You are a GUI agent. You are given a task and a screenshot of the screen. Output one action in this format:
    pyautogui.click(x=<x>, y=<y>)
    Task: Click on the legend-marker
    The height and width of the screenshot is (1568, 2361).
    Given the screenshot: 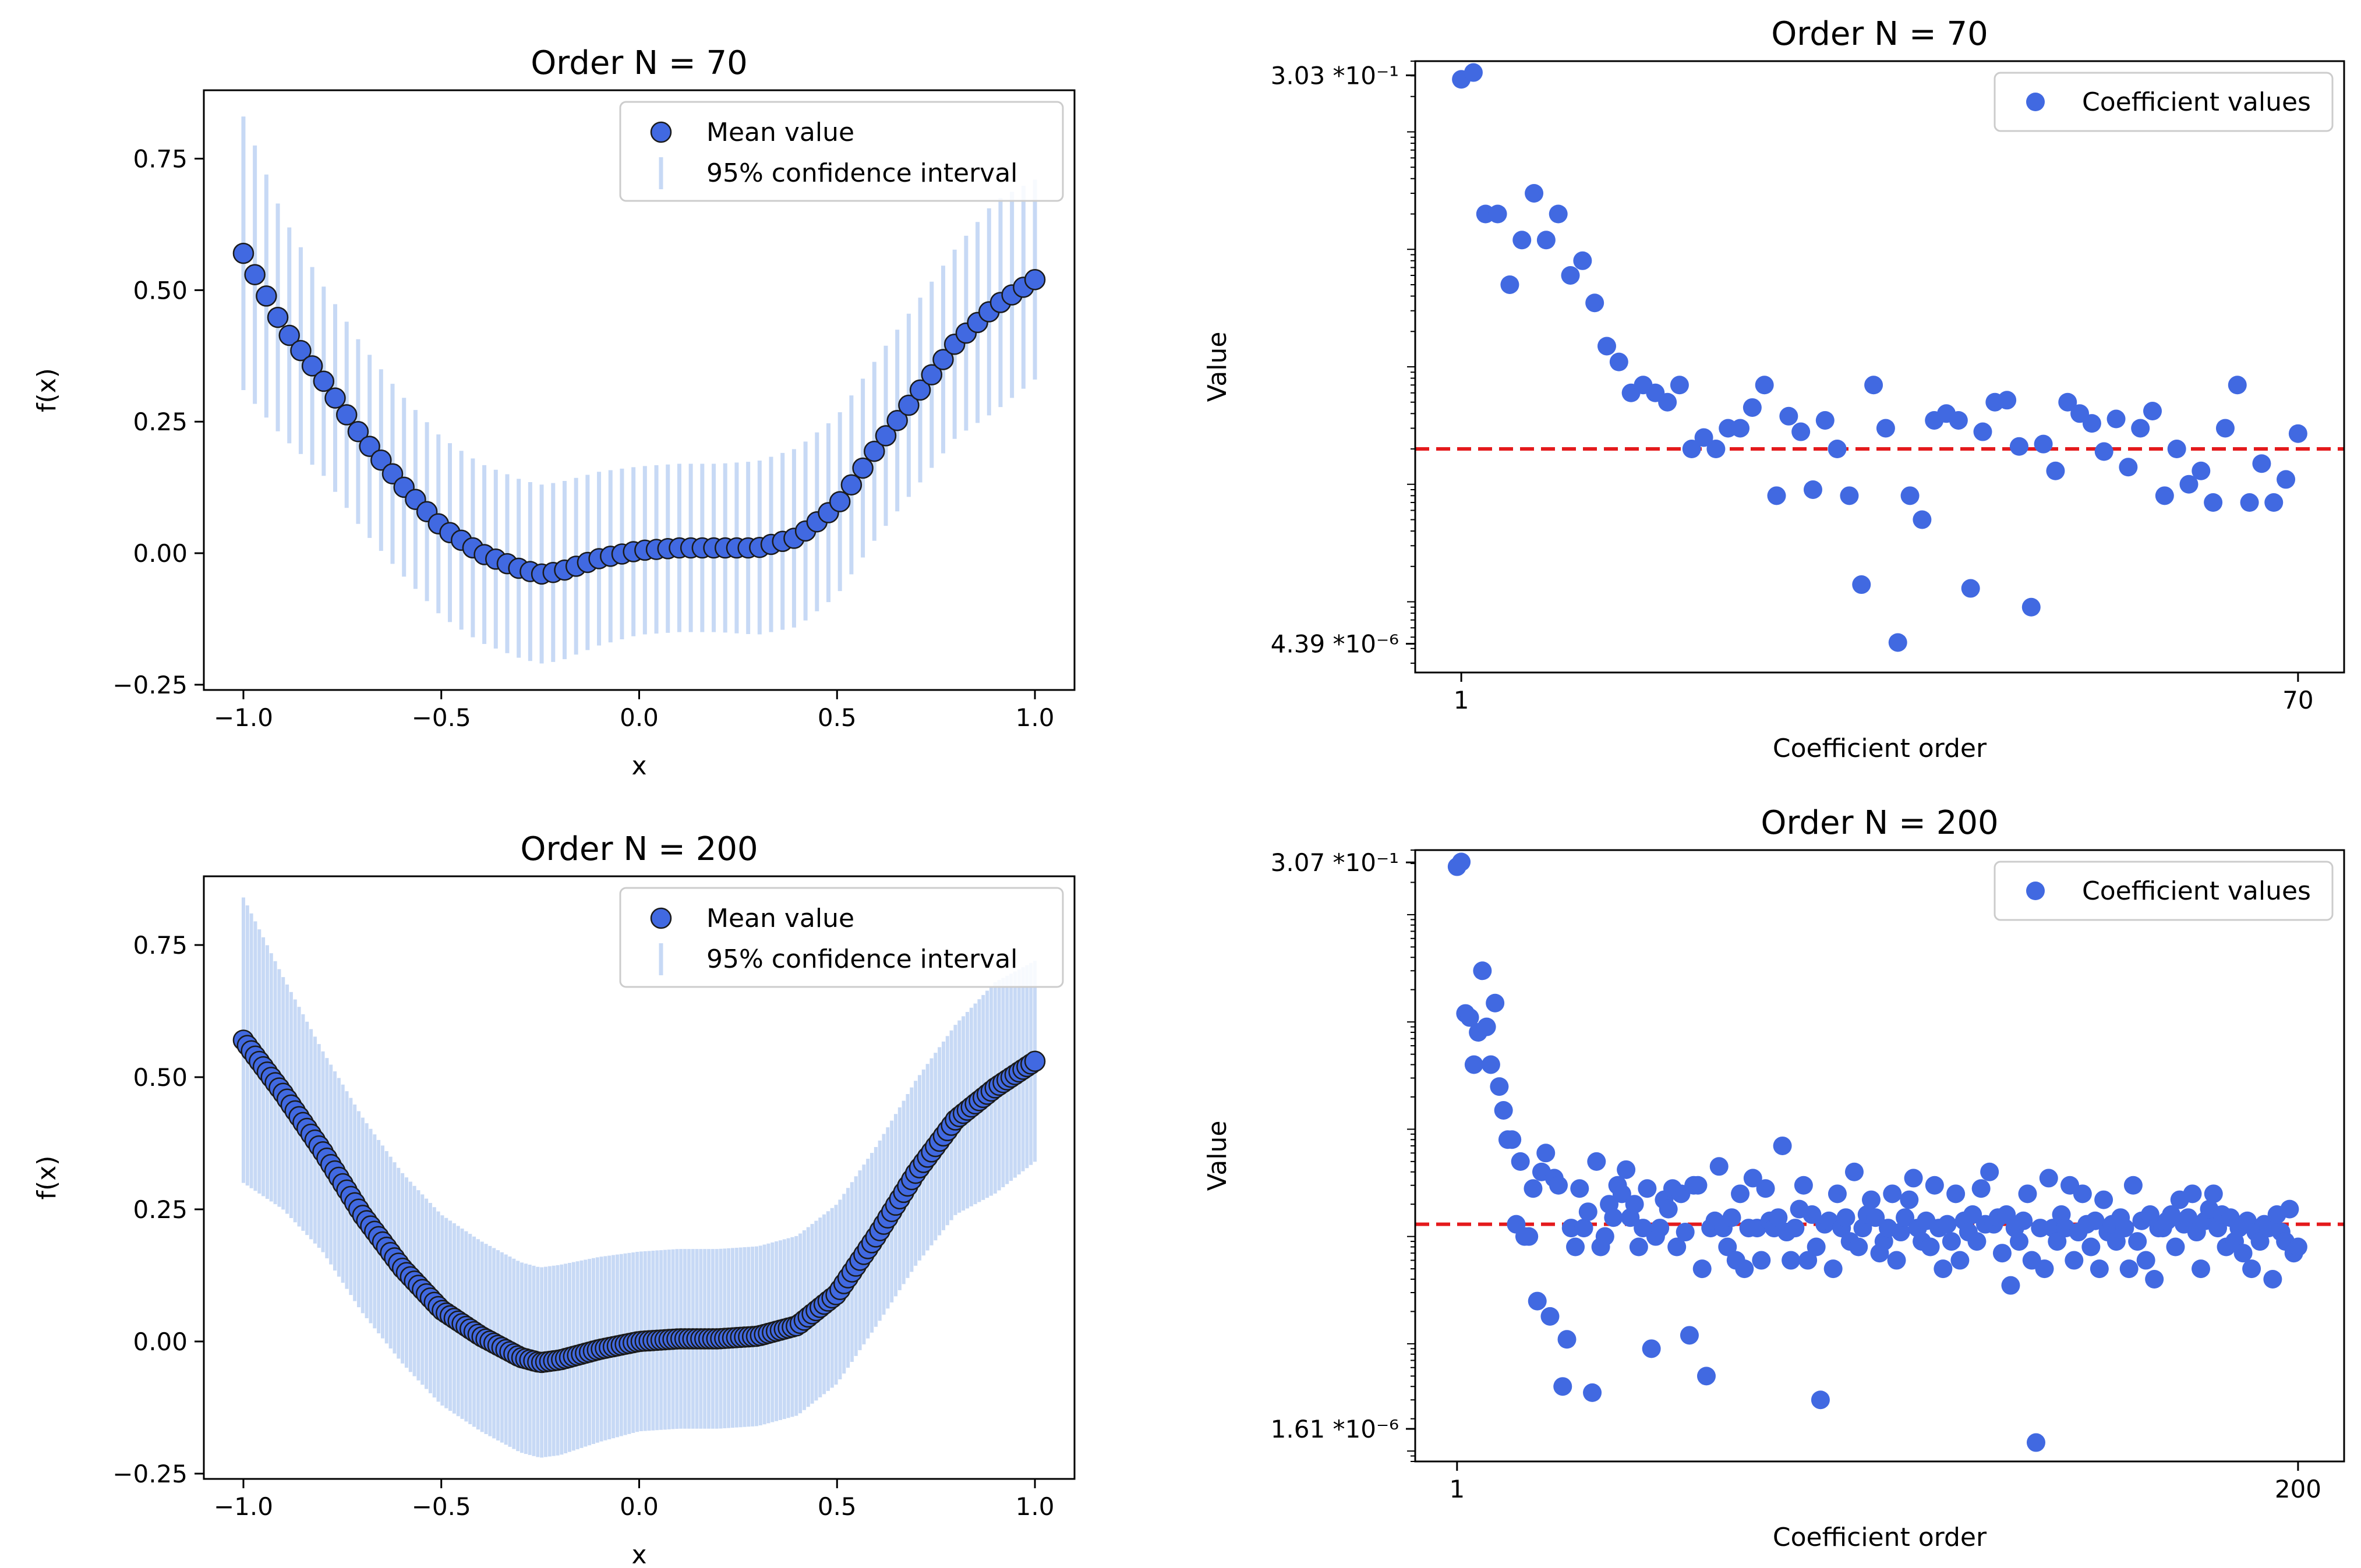 What is the action you would take?
    pyautogui.click(x=2036, y=891)
    